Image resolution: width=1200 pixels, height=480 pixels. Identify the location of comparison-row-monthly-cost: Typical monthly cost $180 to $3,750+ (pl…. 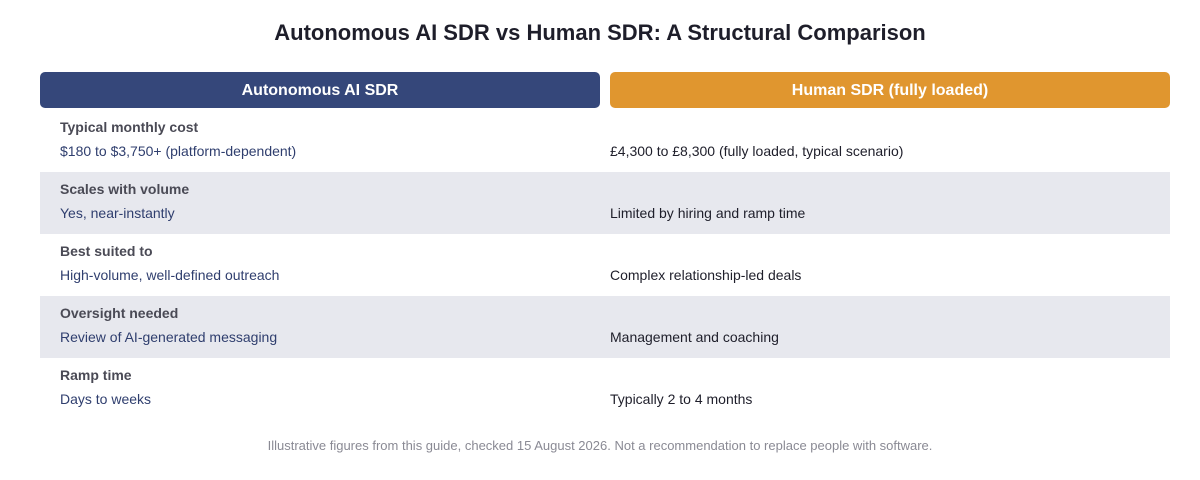
(605, 141).